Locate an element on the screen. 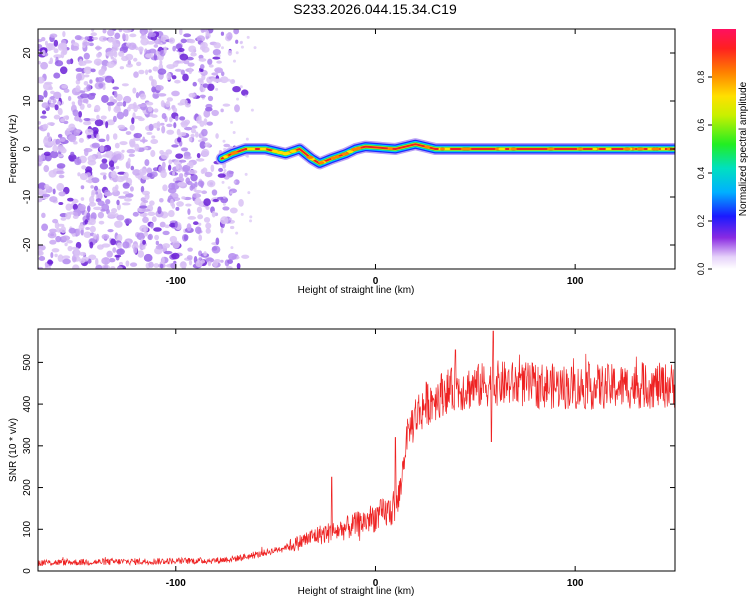 Image resolution: width=750 pixels, height=600 pixels. colorbar-ticks: 0.0 0.2 0.4 0.6 0.8 is located at coordinates (704, 173).